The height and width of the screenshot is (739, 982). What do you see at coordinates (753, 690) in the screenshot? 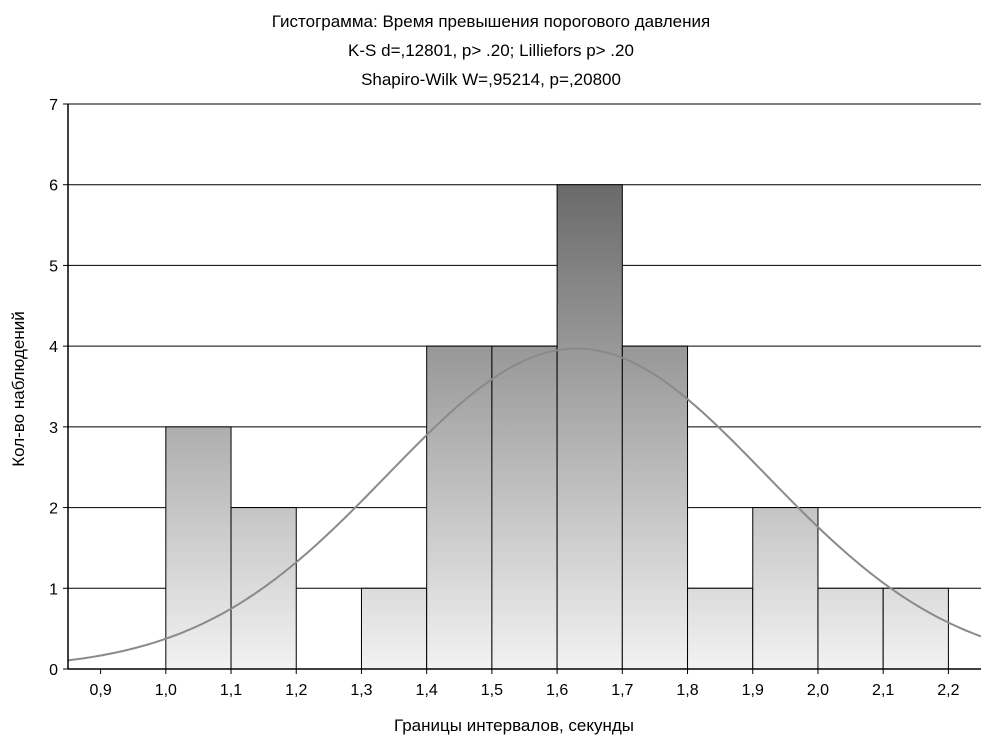
I see `x-tick-label: 1,9` at bounding box center [753, 690].